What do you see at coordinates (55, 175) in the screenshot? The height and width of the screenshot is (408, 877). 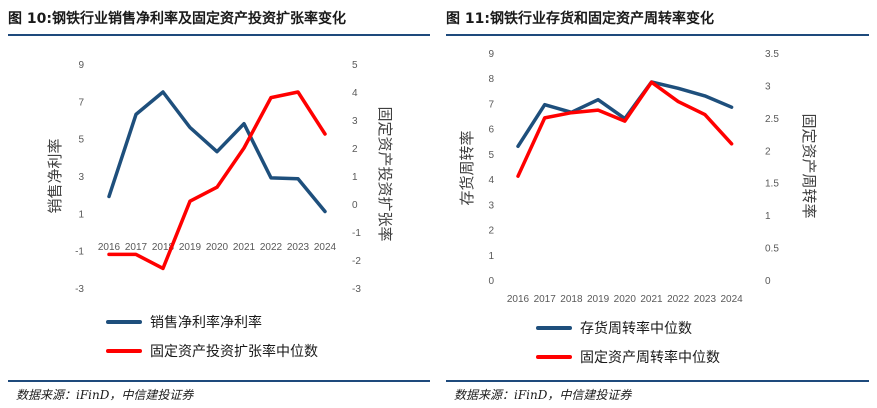 I see `y-left-axis-label: 销售净利率` at bounding box center [55, 175].